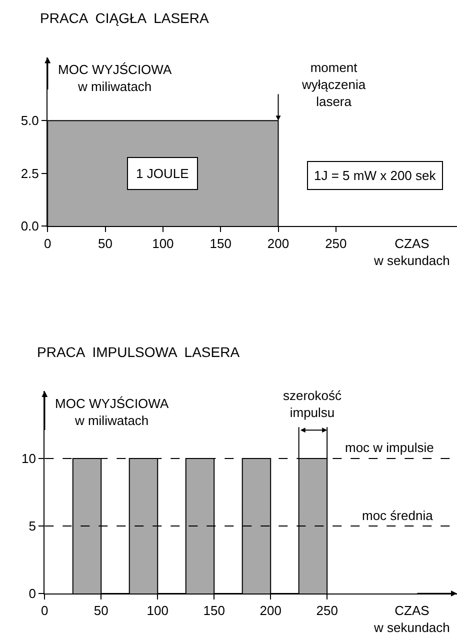 This screenshot has height=636, width=457. Describe the element at coordinates (333, 84) in the screenshot. I see `annotation: moment wyłączenia lasera` at that location.